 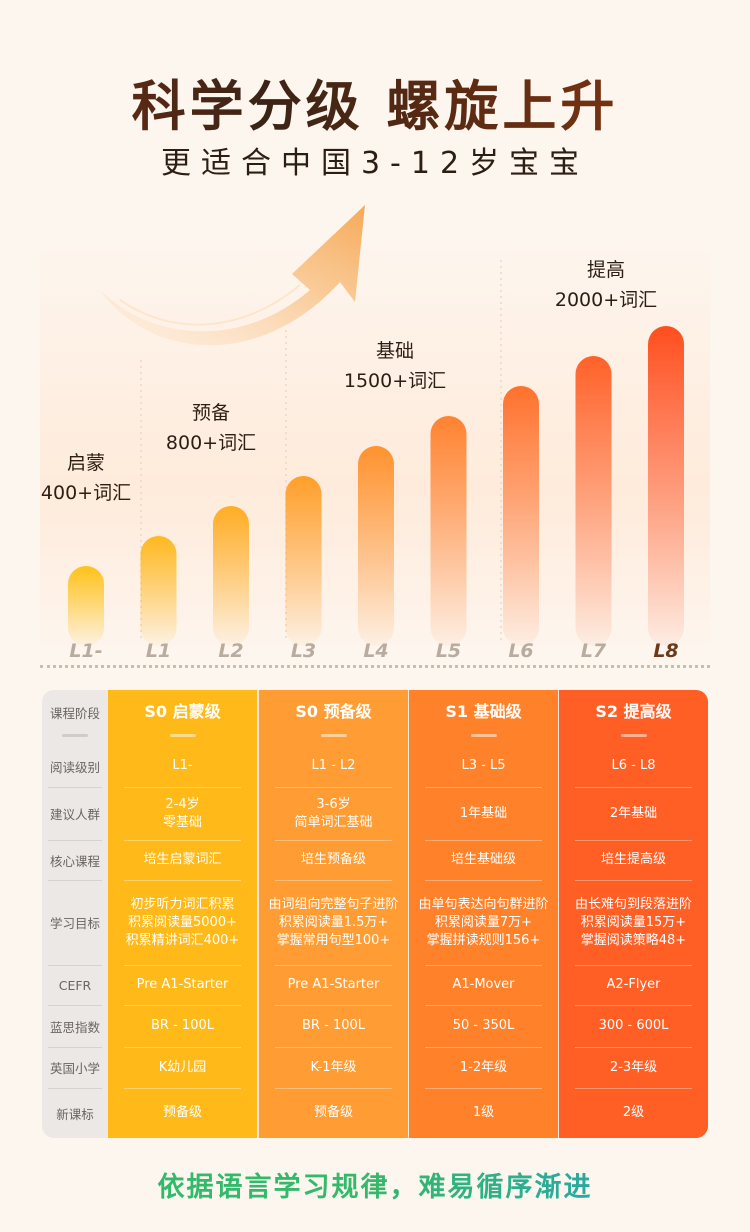 I want to click on table-cell: 1级, so click(x=483, y=1112).